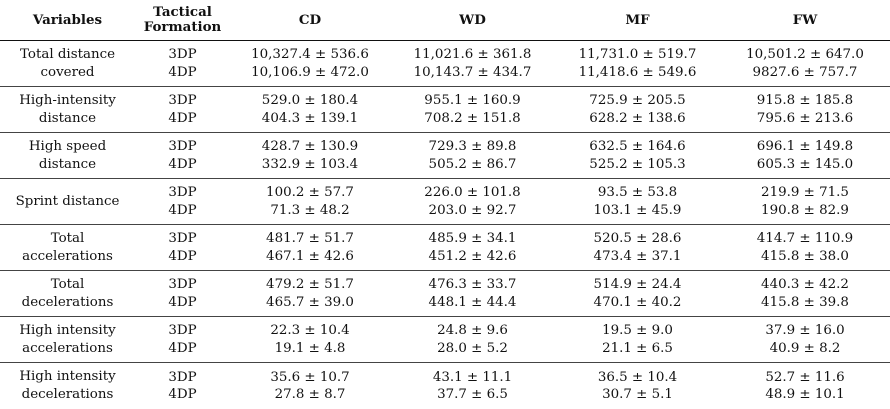  Describe the element at coordinates (310, 331) in the screenshot. I see `value-cd: 22.3 ± 10.4` at that location.